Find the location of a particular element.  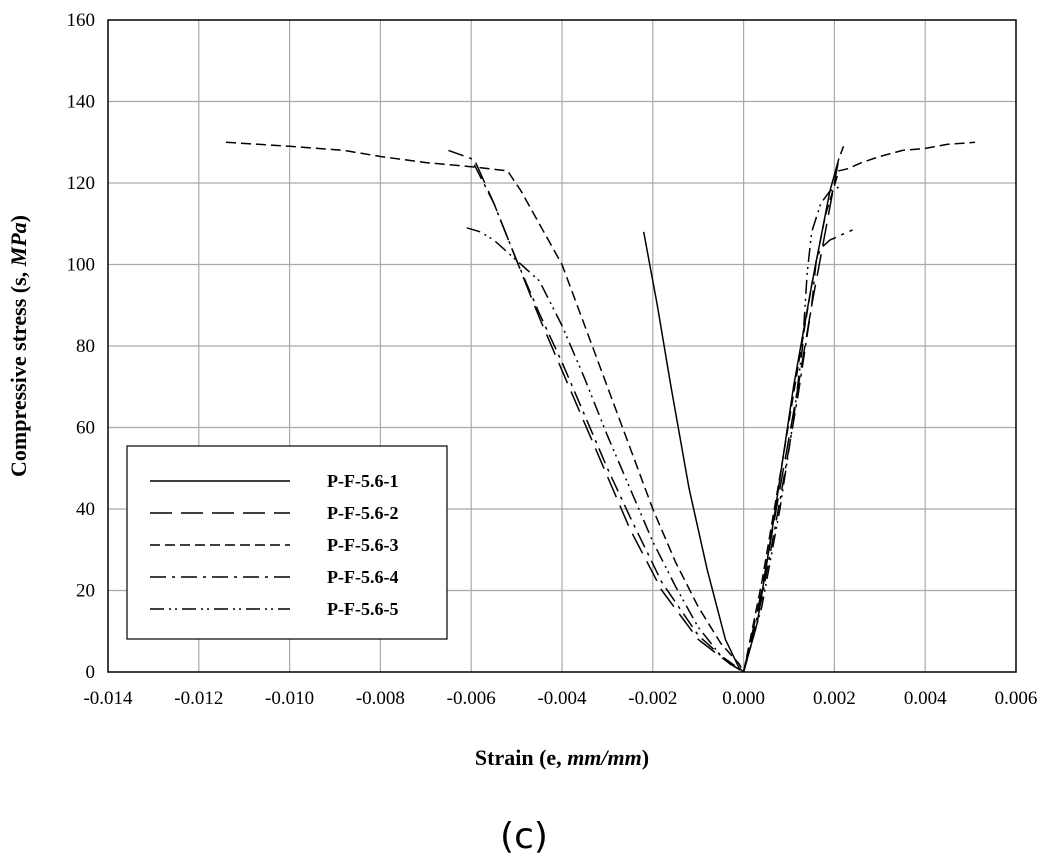

legend-label-2: P-F-5.6-2 is located at coordinates (362, 513).